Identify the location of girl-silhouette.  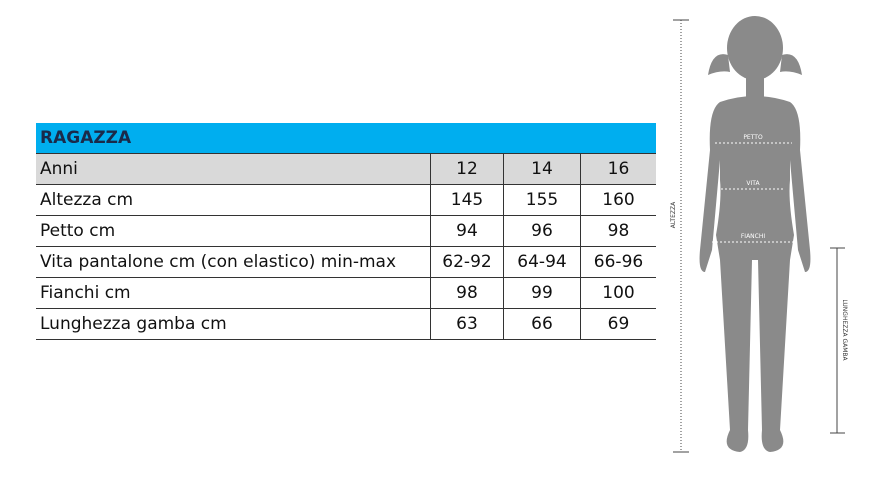
(755, 234).